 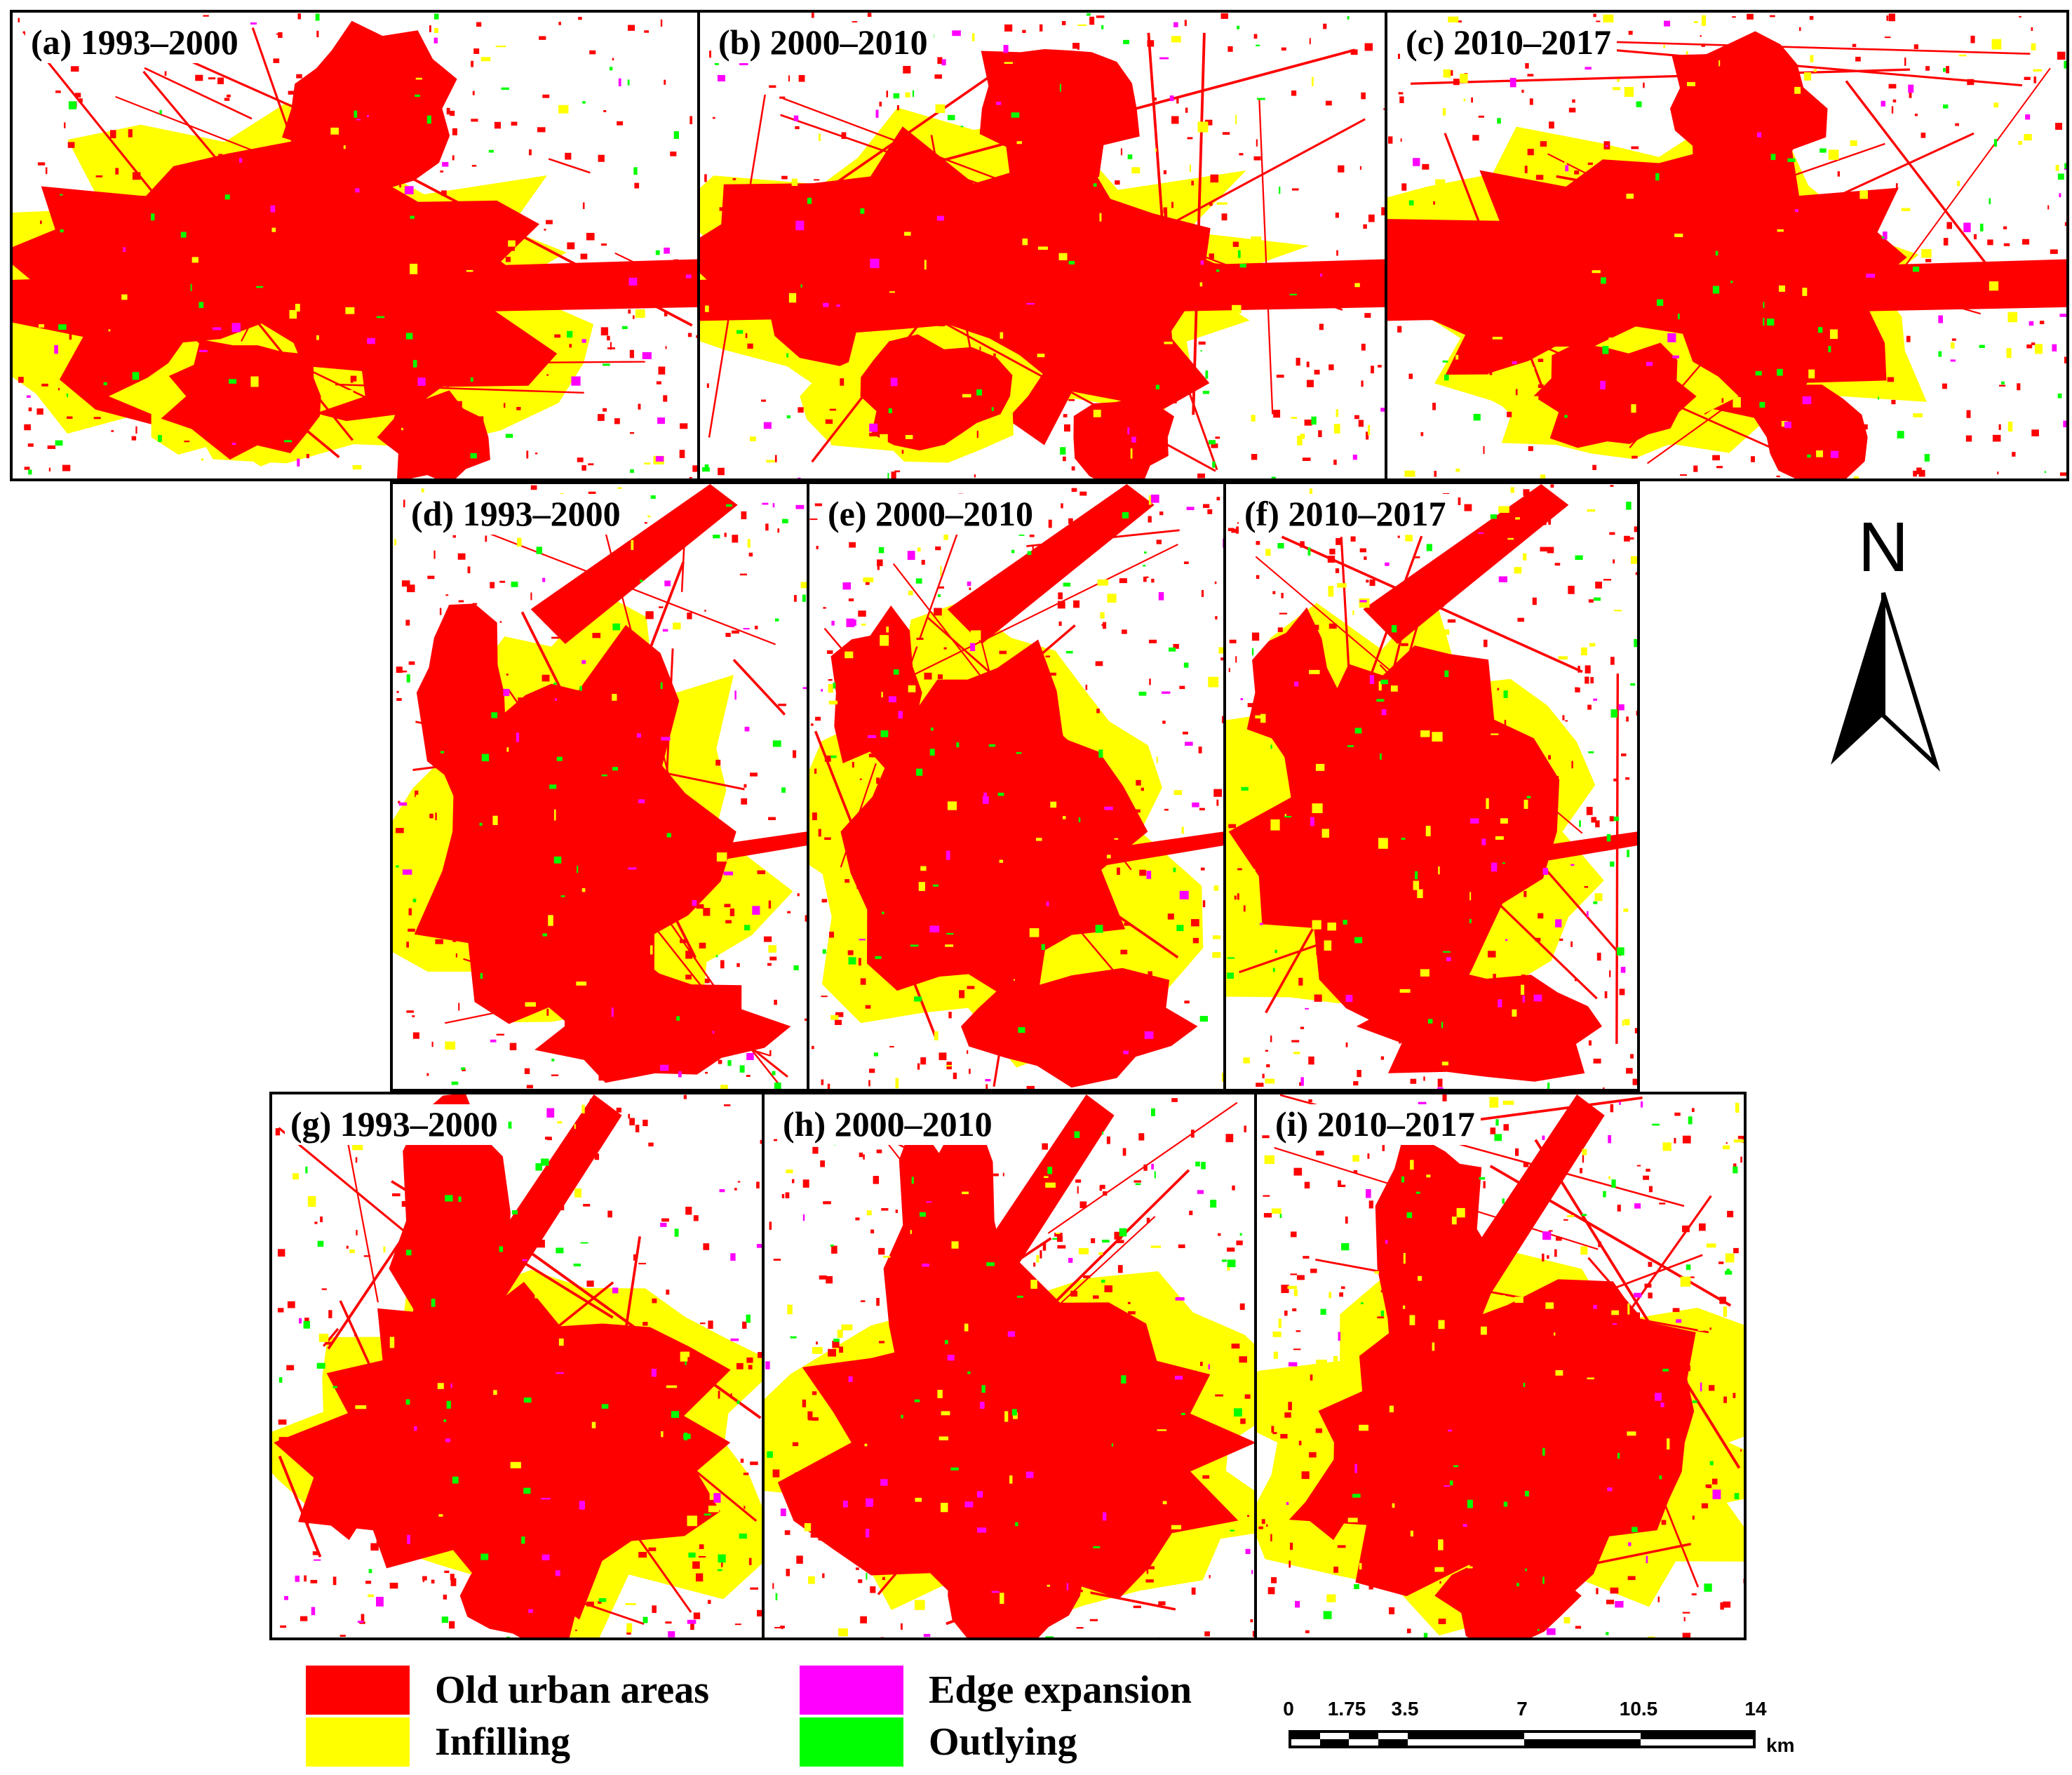 I want to click on panel-label-g: (g) 1993–2000, so click(x=394, y=1124).